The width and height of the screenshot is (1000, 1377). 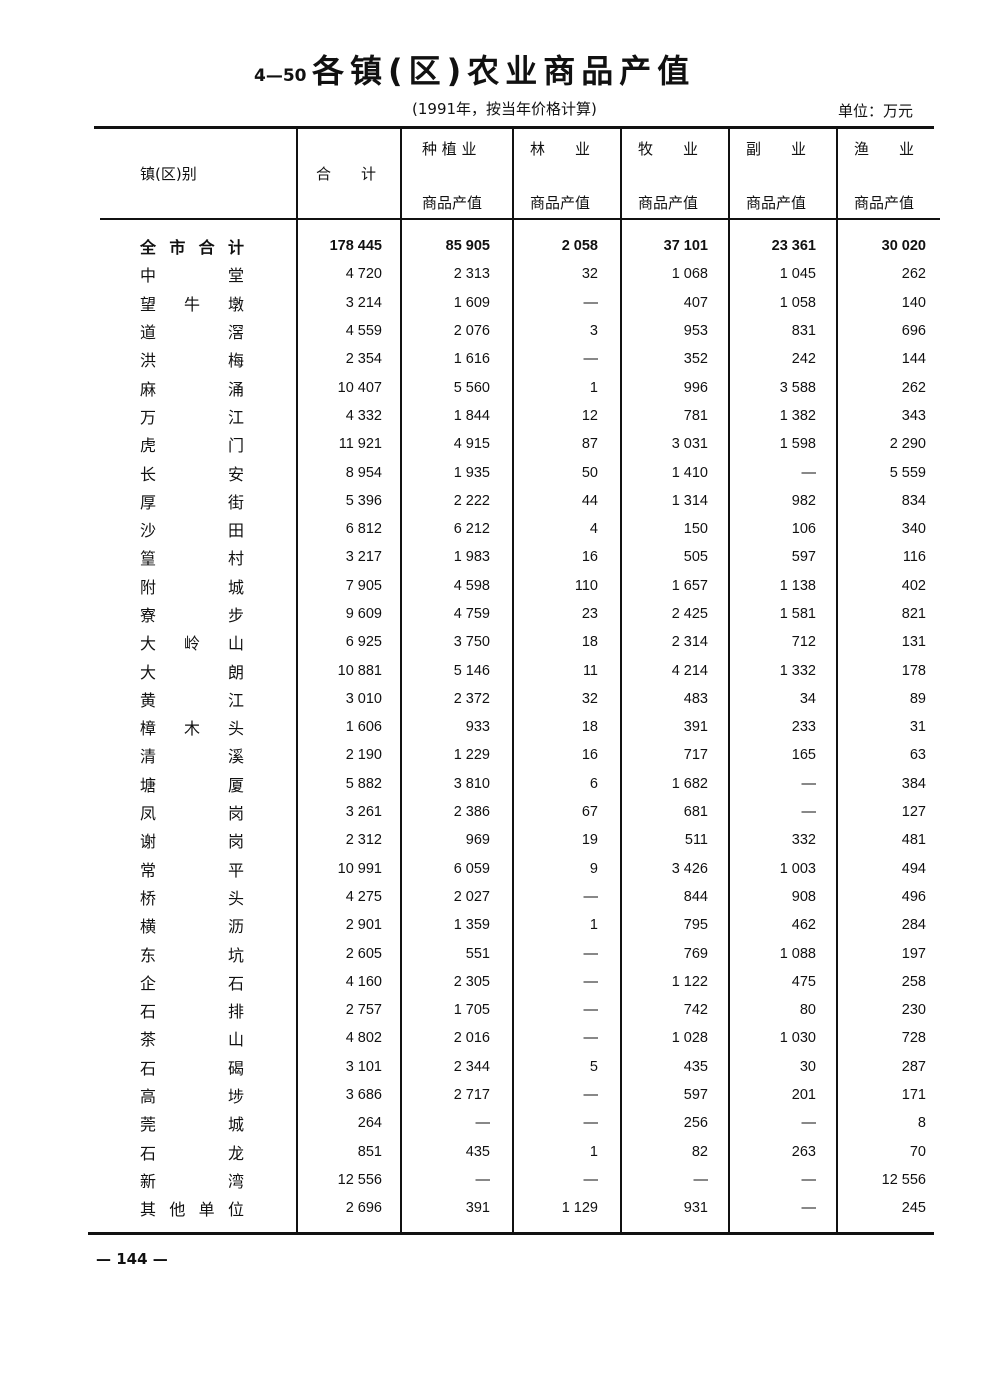 I want to click on value-cell: 5 882, so click(x=363, y=783).